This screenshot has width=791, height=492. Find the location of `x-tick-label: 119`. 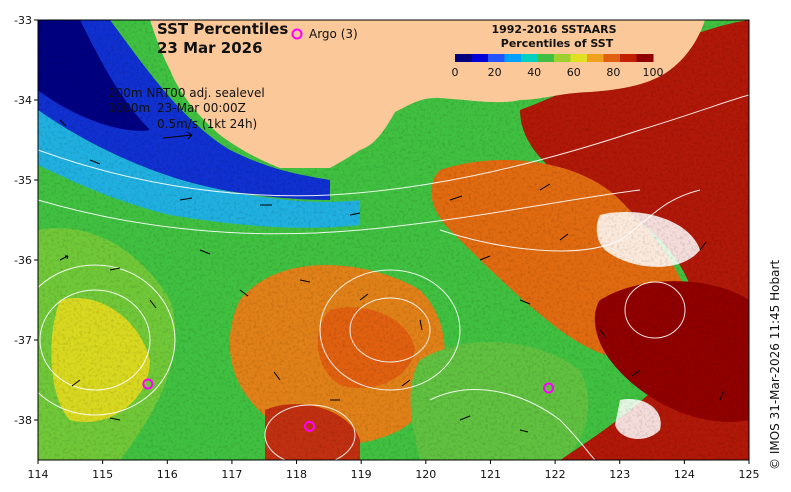

x-tick-label: 119 is located at coordinates (361, 474).